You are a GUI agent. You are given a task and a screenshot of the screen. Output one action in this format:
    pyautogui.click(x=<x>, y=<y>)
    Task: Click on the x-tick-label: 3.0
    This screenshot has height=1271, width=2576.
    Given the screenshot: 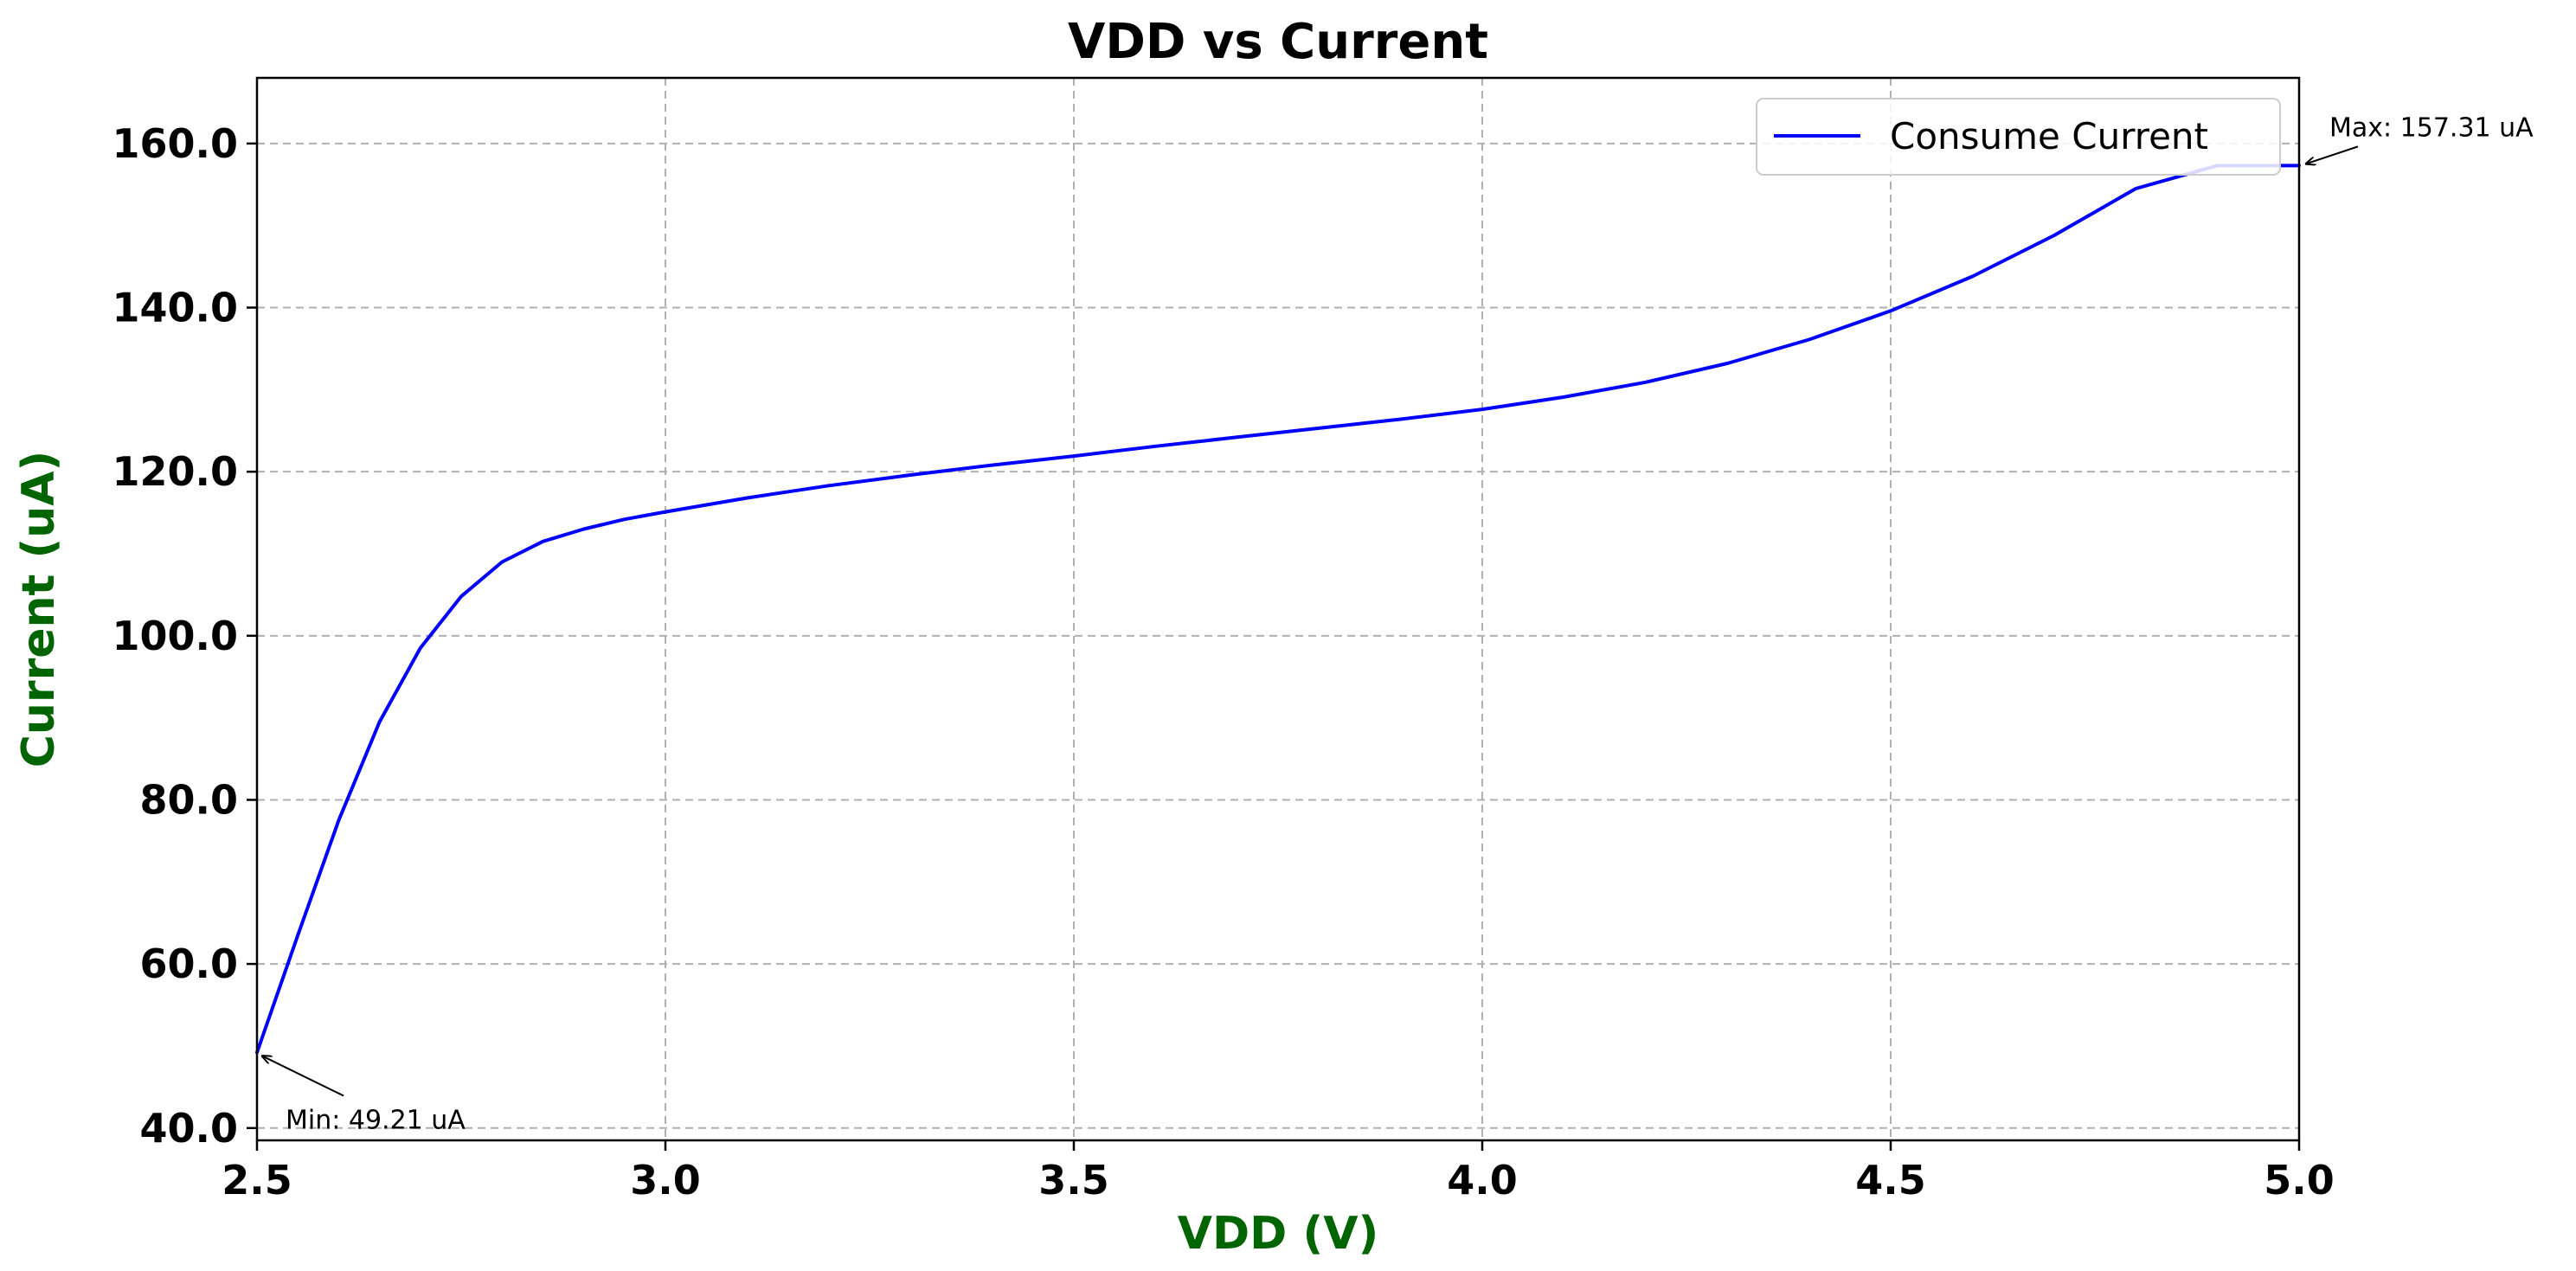 What is the action you would take?
    pyautogui.click(x=666, y=1180)
    